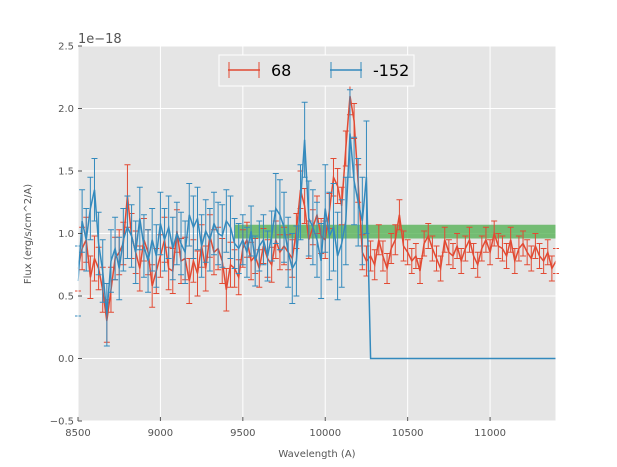  What do you see at coordinates (28, 234) in the screenshot?
I see `y-axis-label: Flux (erg/s/cm^2/A)` at bounding box center [28, 234].